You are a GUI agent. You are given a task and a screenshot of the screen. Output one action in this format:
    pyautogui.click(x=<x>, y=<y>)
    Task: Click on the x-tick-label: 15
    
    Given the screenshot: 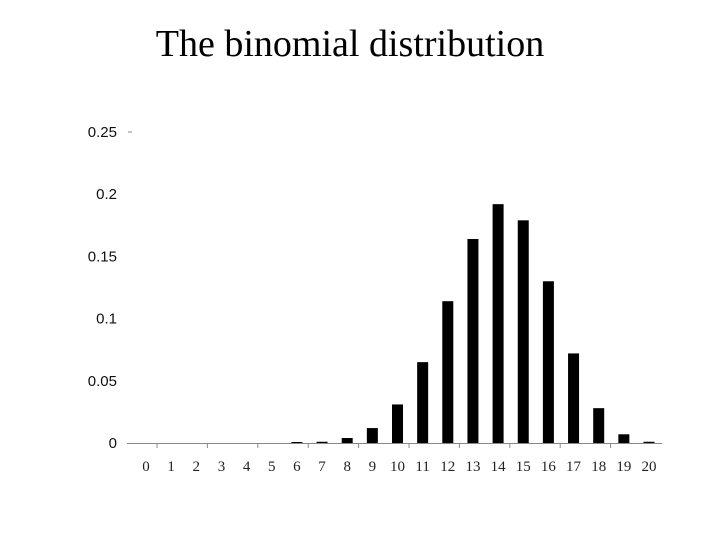 What is the action you would take?
    pyautogui.click(x=523, y=467)
    